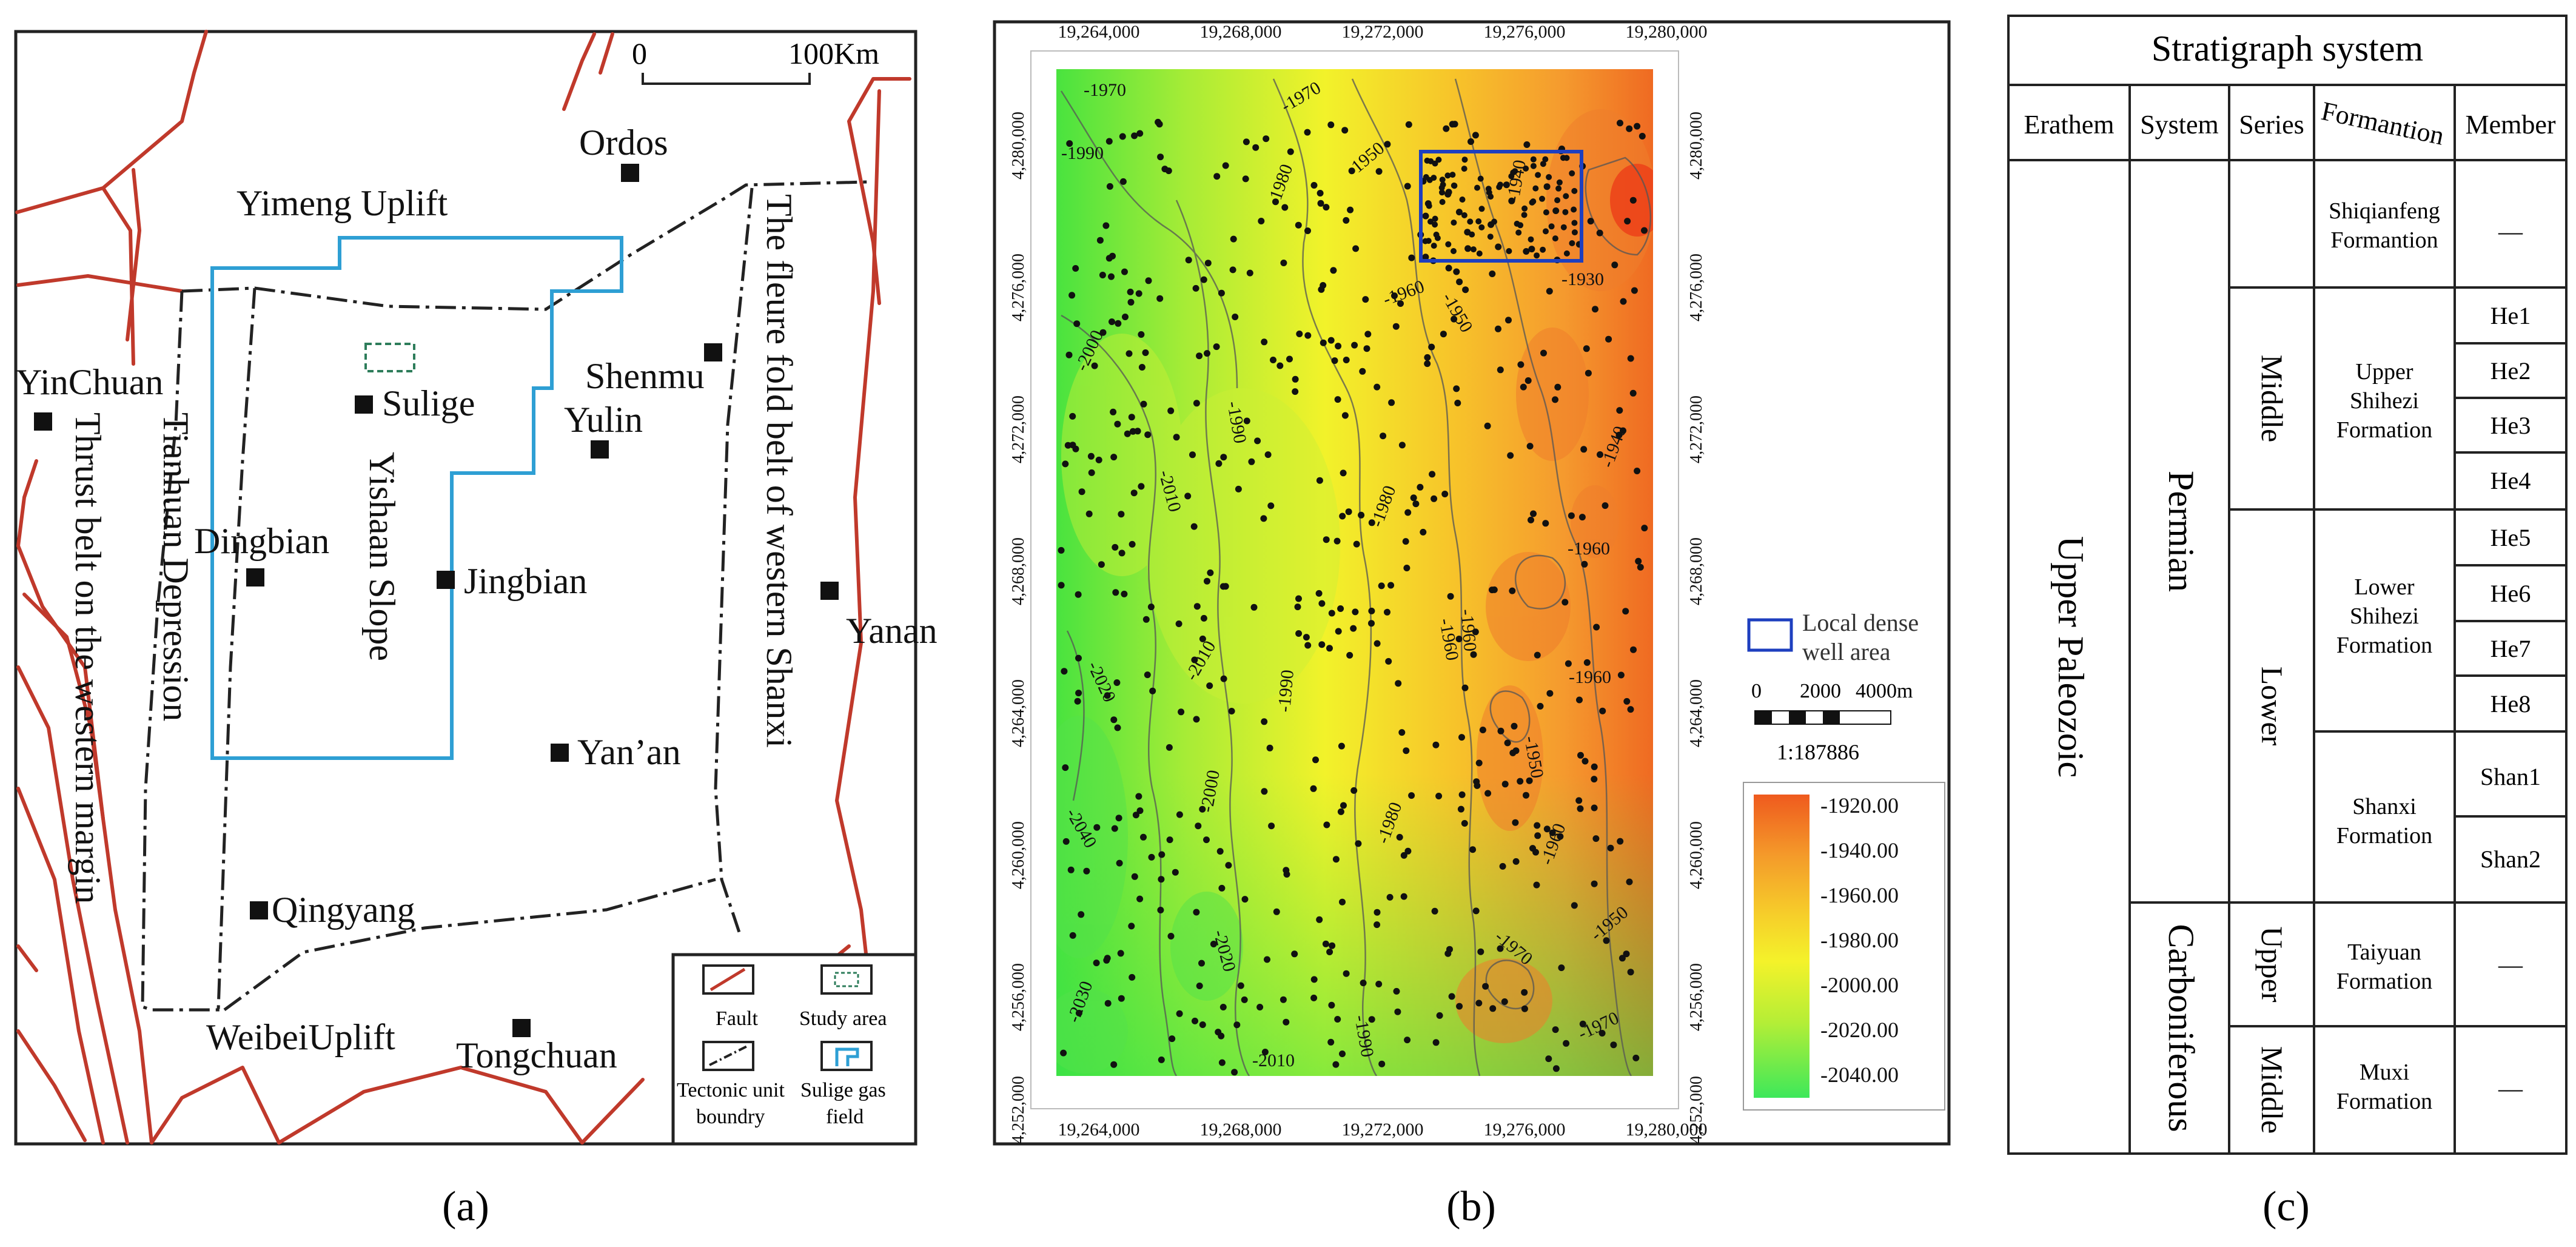  I want to click on city-marker-sulige, so click(364, 404).